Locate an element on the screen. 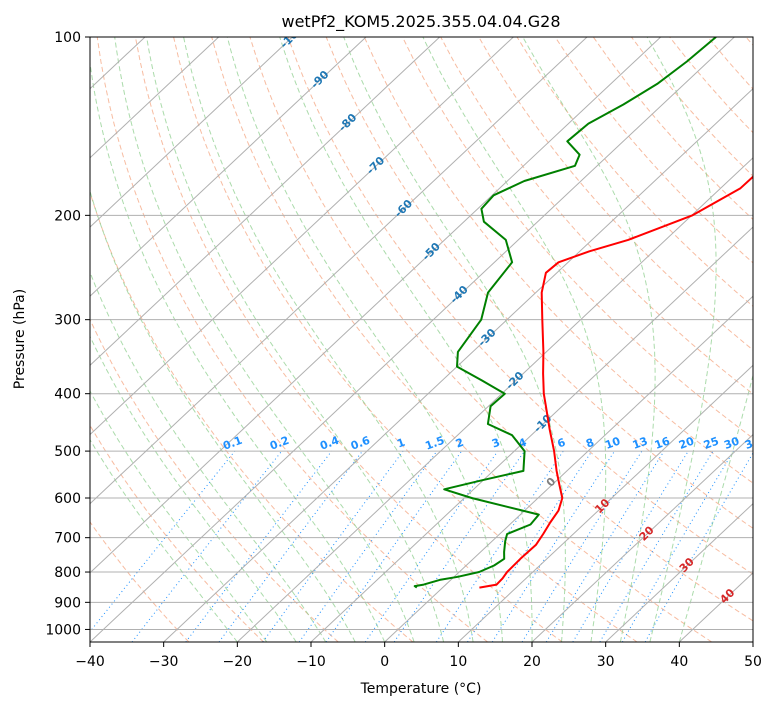 The height and width of the screenshot is (708, 775). x-tick-label: 0 is located at coordinates (384, 662).